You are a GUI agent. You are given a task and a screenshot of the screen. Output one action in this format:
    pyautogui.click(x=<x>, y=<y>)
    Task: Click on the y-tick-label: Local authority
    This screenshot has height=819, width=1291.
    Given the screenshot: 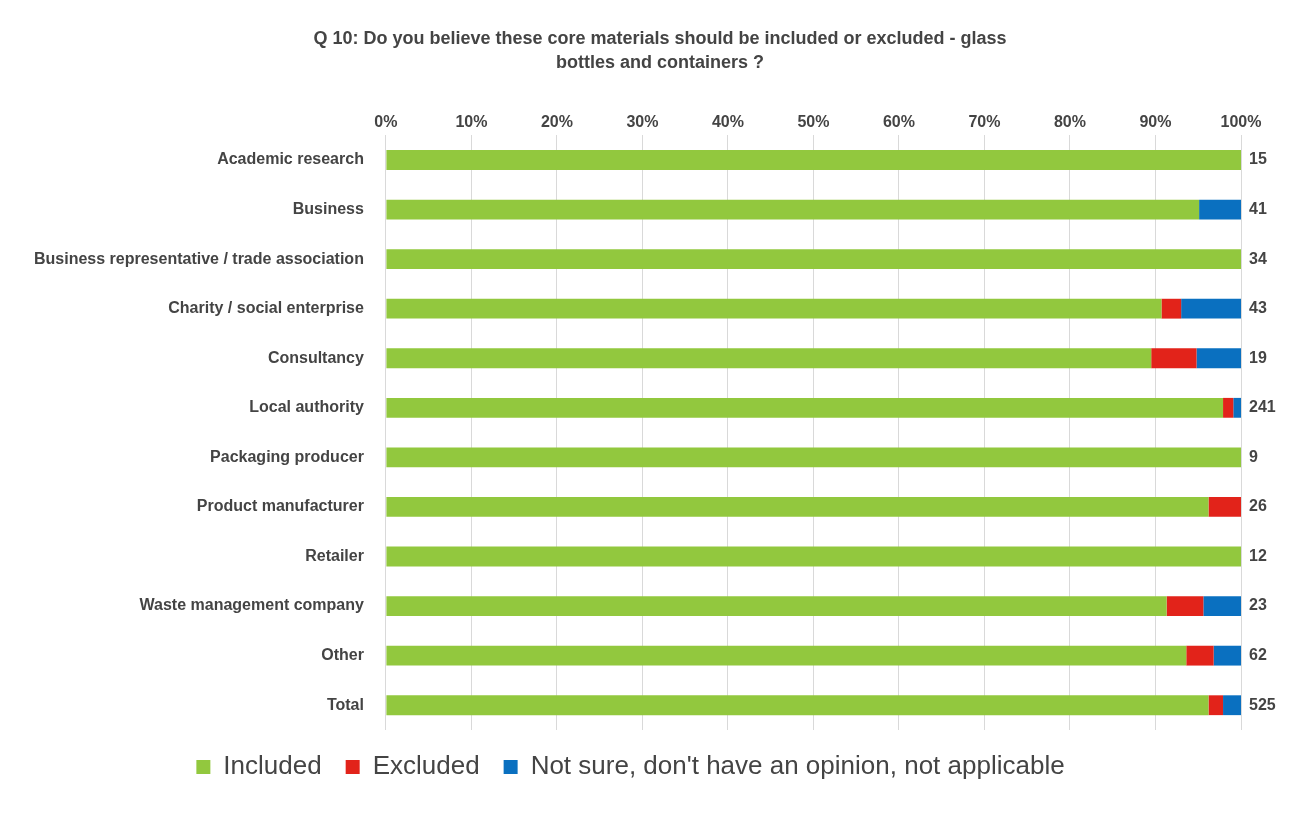 What is the action you would take?
    pyautogui.click(x=307, y=407)
    